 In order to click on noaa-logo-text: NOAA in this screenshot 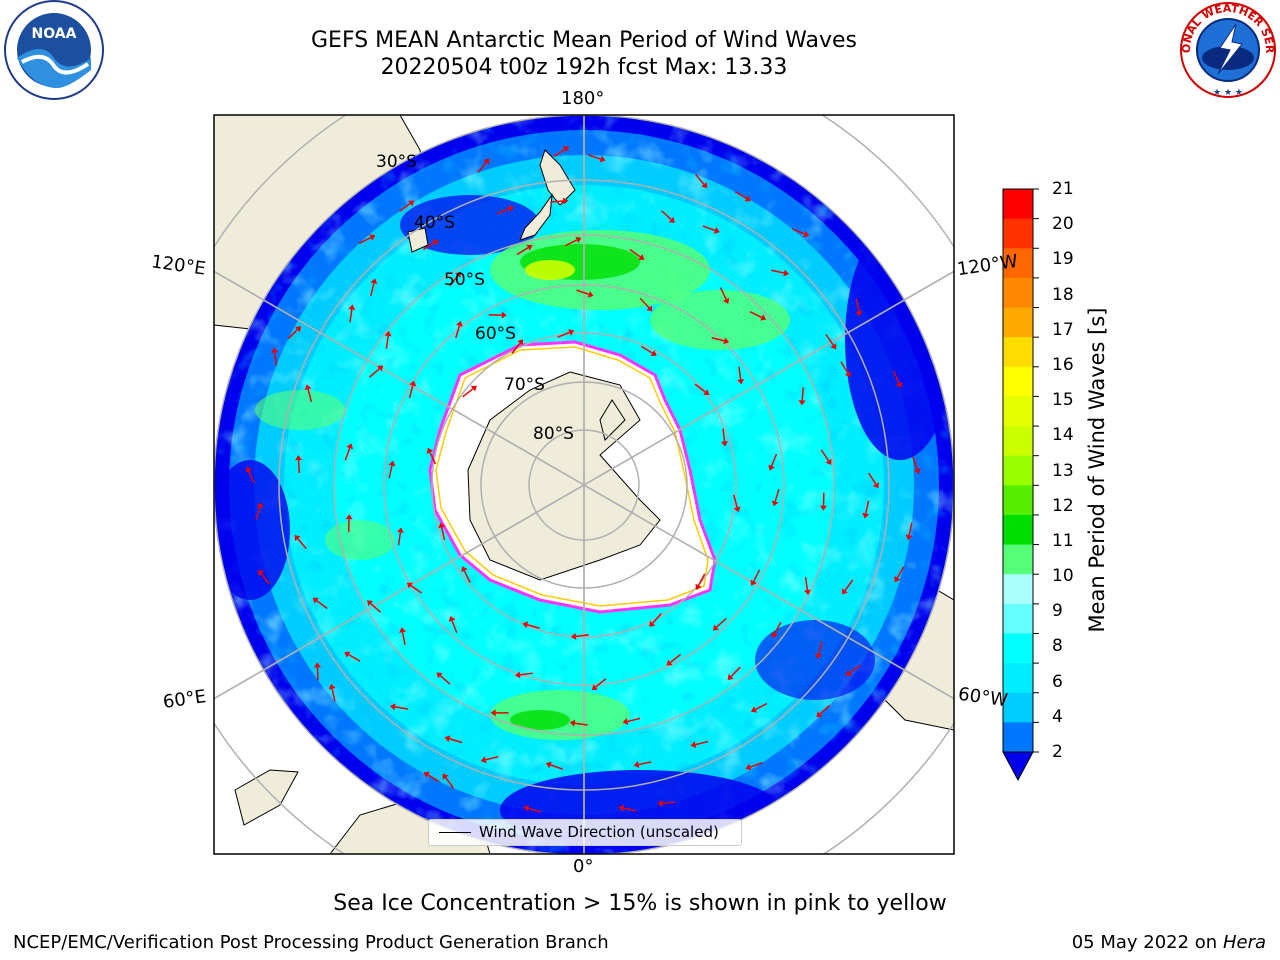, I will do `click(54, 34)`.